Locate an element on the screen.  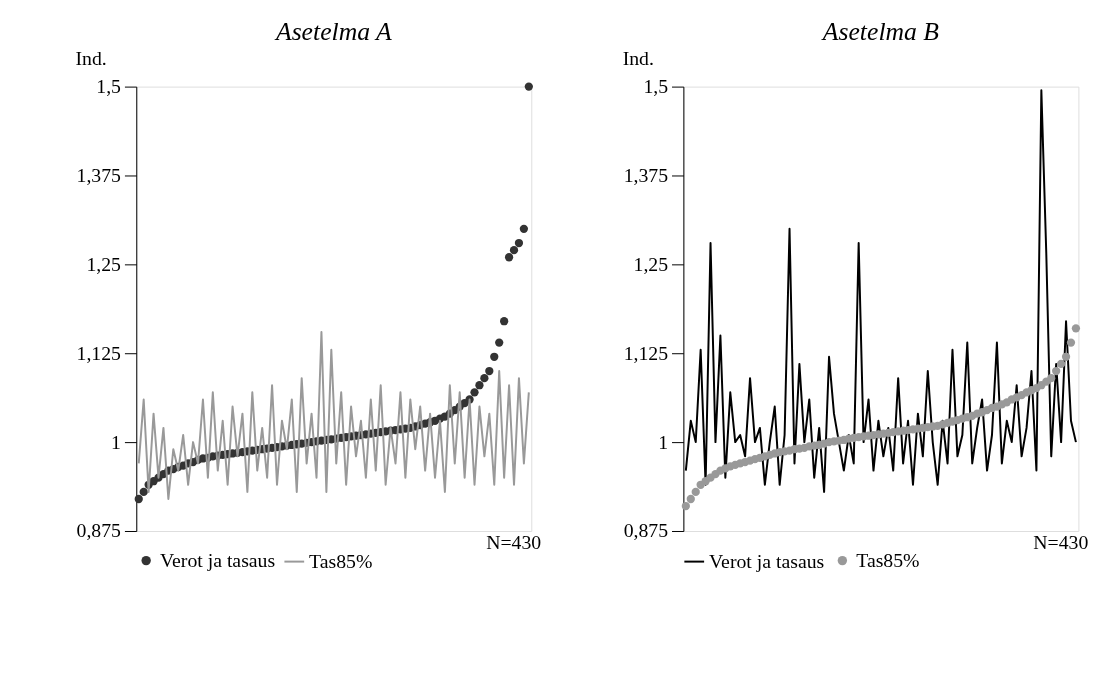
chart-title: Asetelma B is located at coordinates (880, 32).